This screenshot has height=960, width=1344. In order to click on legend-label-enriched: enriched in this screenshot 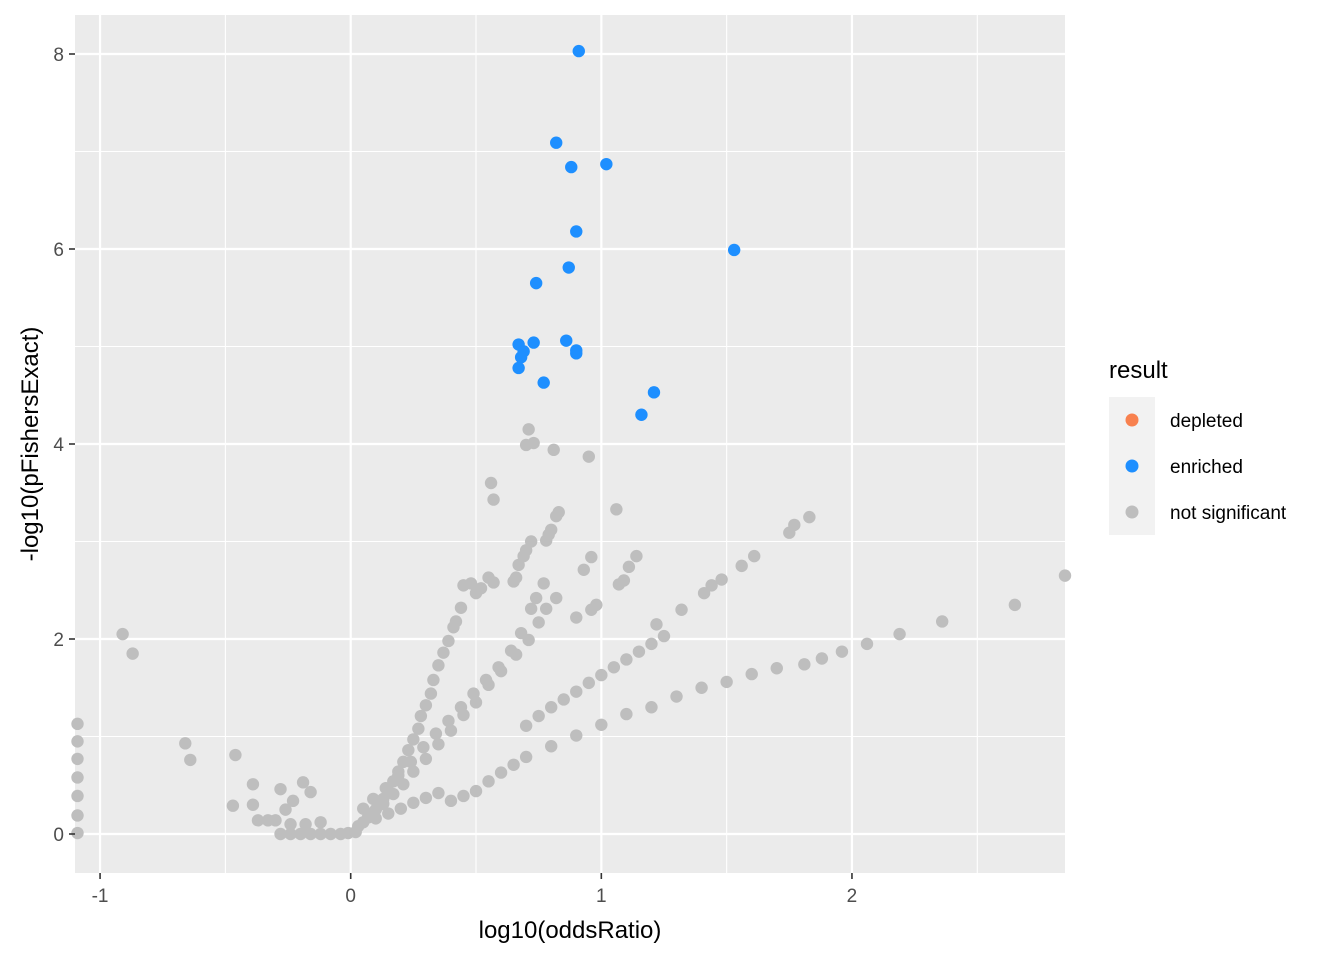, I will do `click(1206, 467)`.